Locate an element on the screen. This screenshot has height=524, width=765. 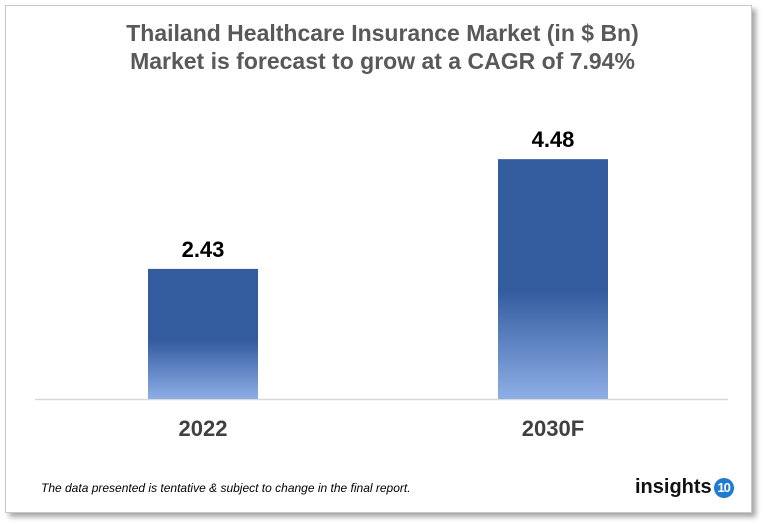
x-tick-label: 2022 is located at coordinates (203, 428).